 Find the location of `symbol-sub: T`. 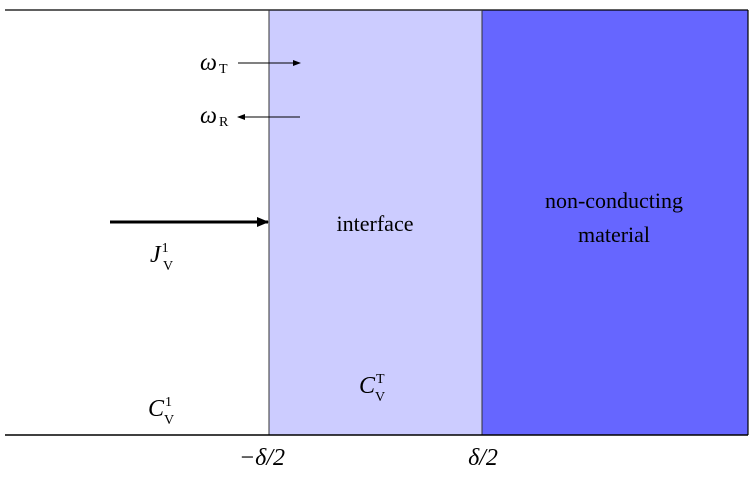

symbol-sub: T is located at coordinates (223, 69).